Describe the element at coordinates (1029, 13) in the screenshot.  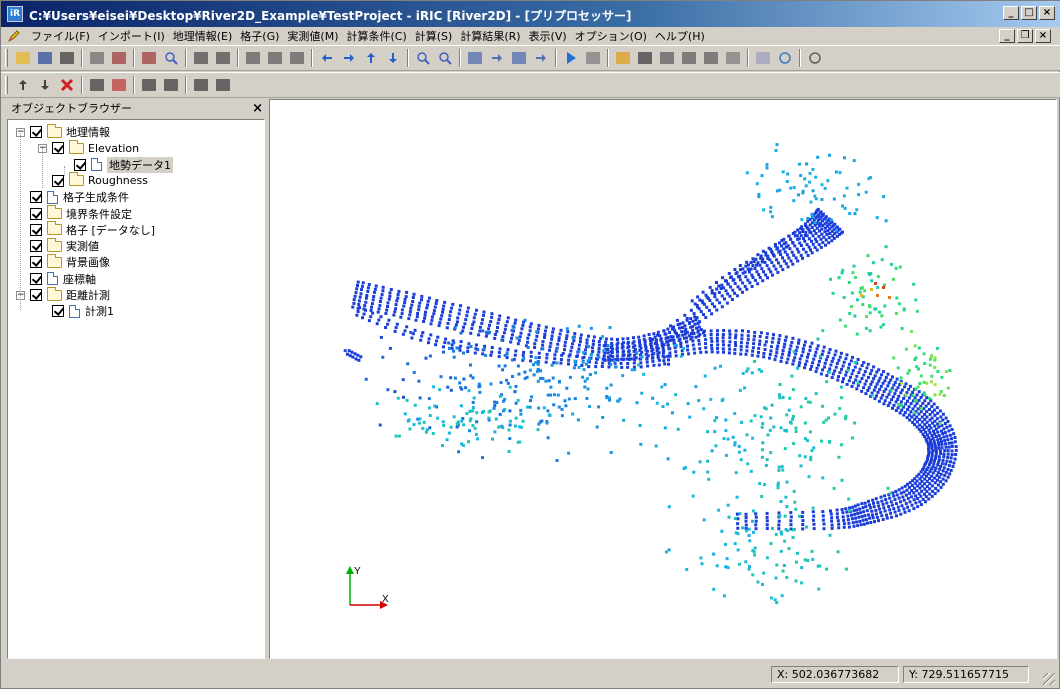
I see `maximize-button: □` at that location.